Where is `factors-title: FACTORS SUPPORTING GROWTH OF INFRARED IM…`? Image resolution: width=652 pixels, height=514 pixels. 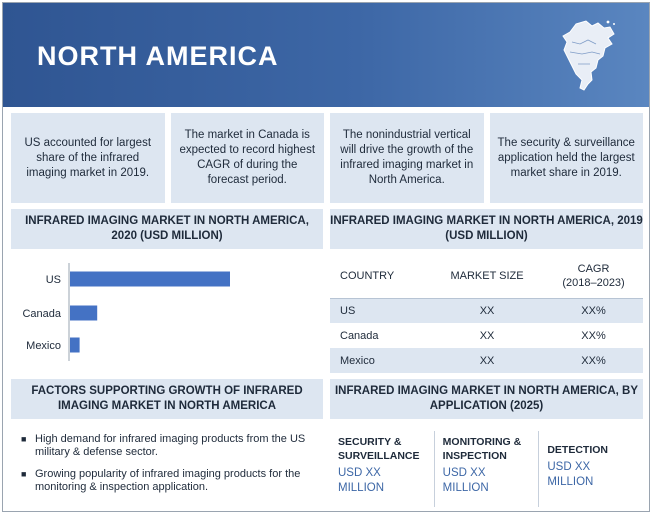 factors-title: FACTORS SUPPORTING GROWTH OF INFRARED IM… is located at coordinates (167, 399).